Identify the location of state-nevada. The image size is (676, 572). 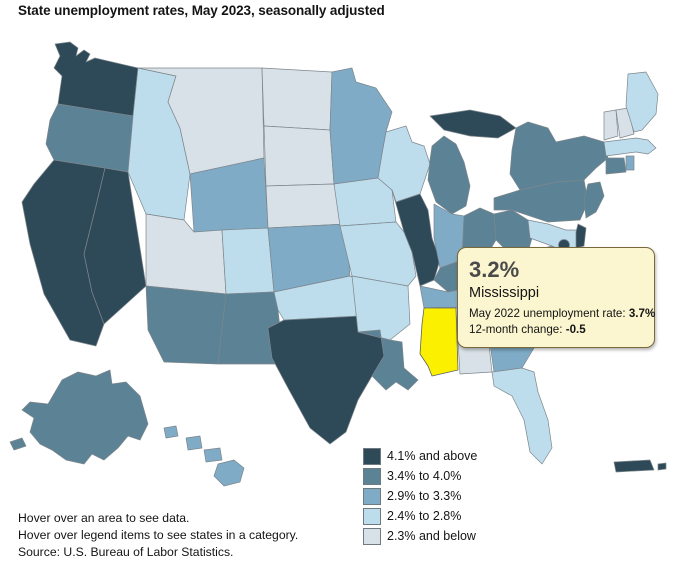
(115, 246).